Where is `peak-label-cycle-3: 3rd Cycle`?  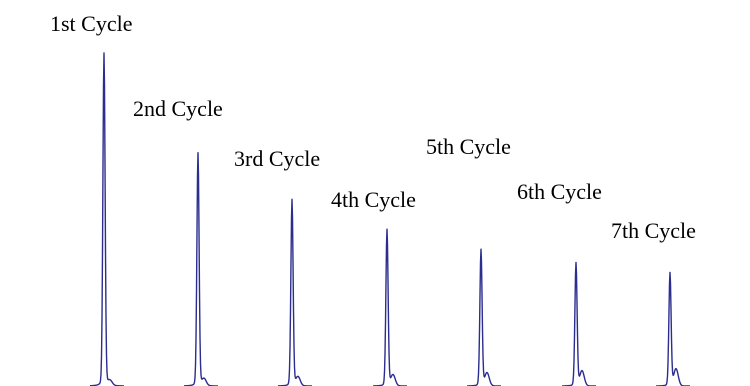 peak-label-cycle-3: 3rd Cycle is located at coordinates (277, 158).